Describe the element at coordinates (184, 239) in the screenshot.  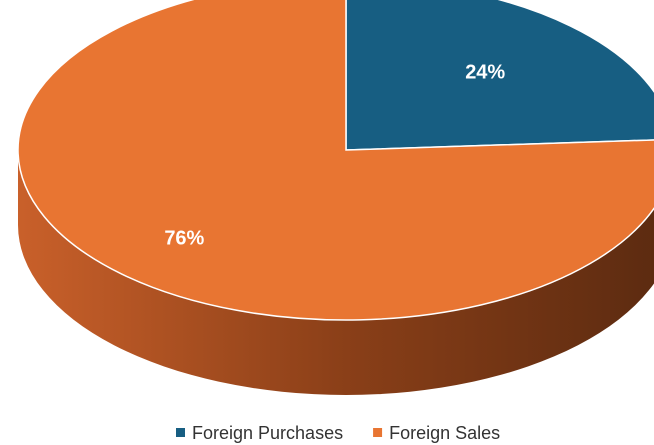
I see `data-label: 76%` at that location.